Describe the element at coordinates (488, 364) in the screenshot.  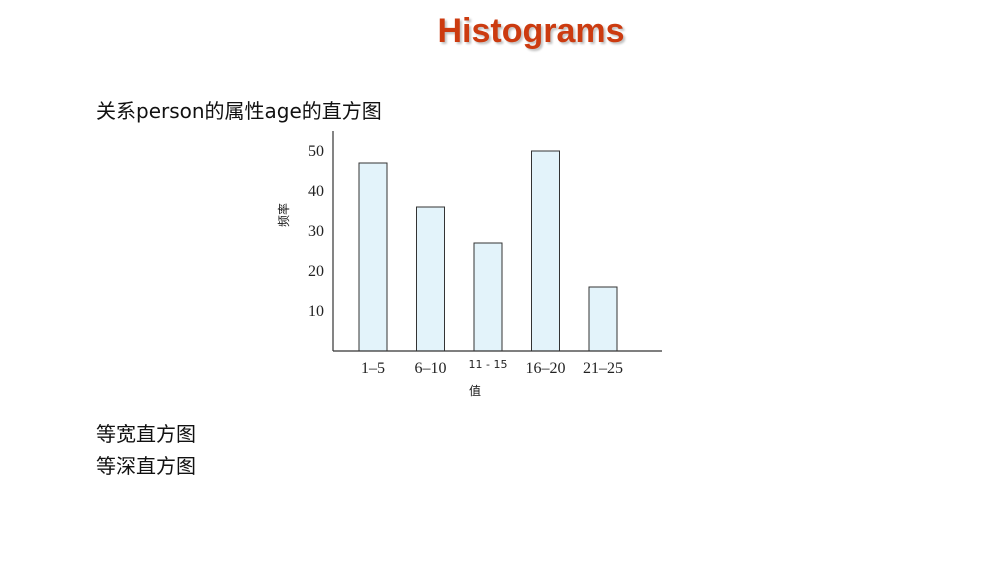
I see `x-tick-label-2: 11 - 15` at that location.